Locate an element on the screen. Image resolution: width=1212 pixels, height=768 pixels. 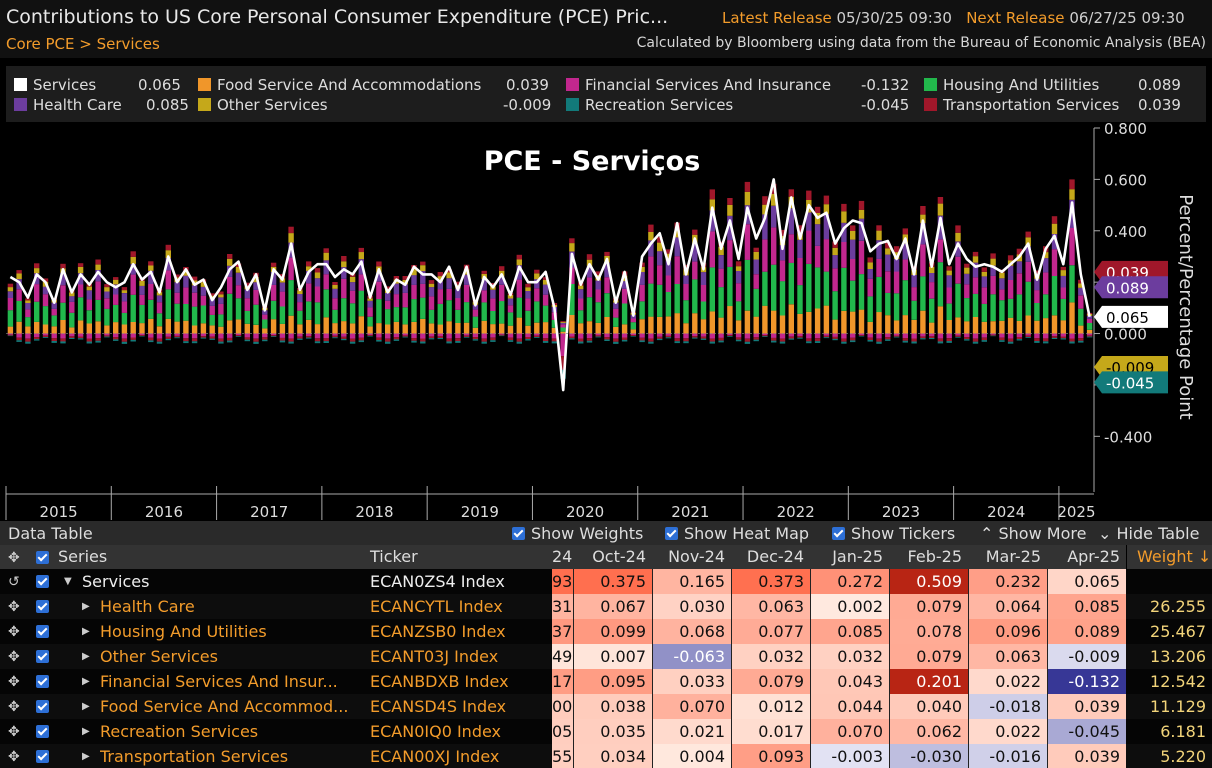
column-header-ticker: Ticker is located at coordinates (459, 557).